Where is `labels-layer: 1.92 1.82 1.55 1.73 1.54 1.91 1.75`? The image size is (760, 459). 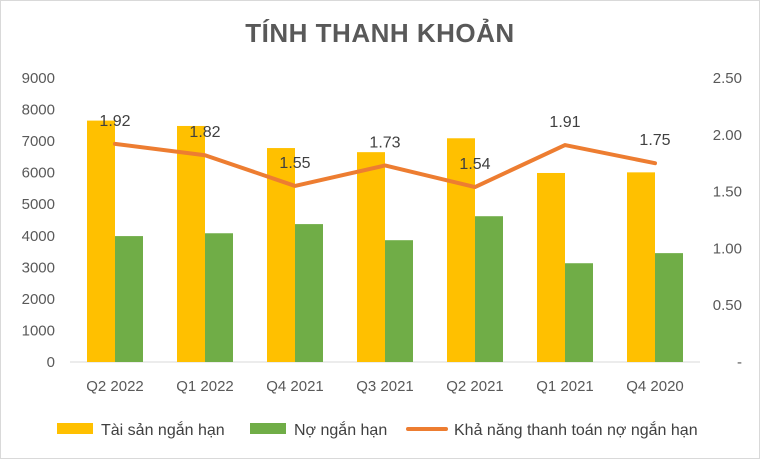 labels-layer: 1.92 1.82 1.55 1.73 1.54 1.91 1.75 is located at coordinates (384, 143).